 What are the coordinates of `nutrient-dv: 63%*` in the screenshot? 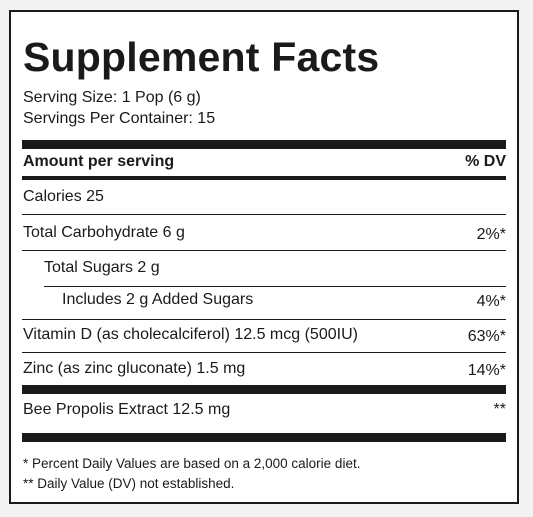 It's located at (486, 336).